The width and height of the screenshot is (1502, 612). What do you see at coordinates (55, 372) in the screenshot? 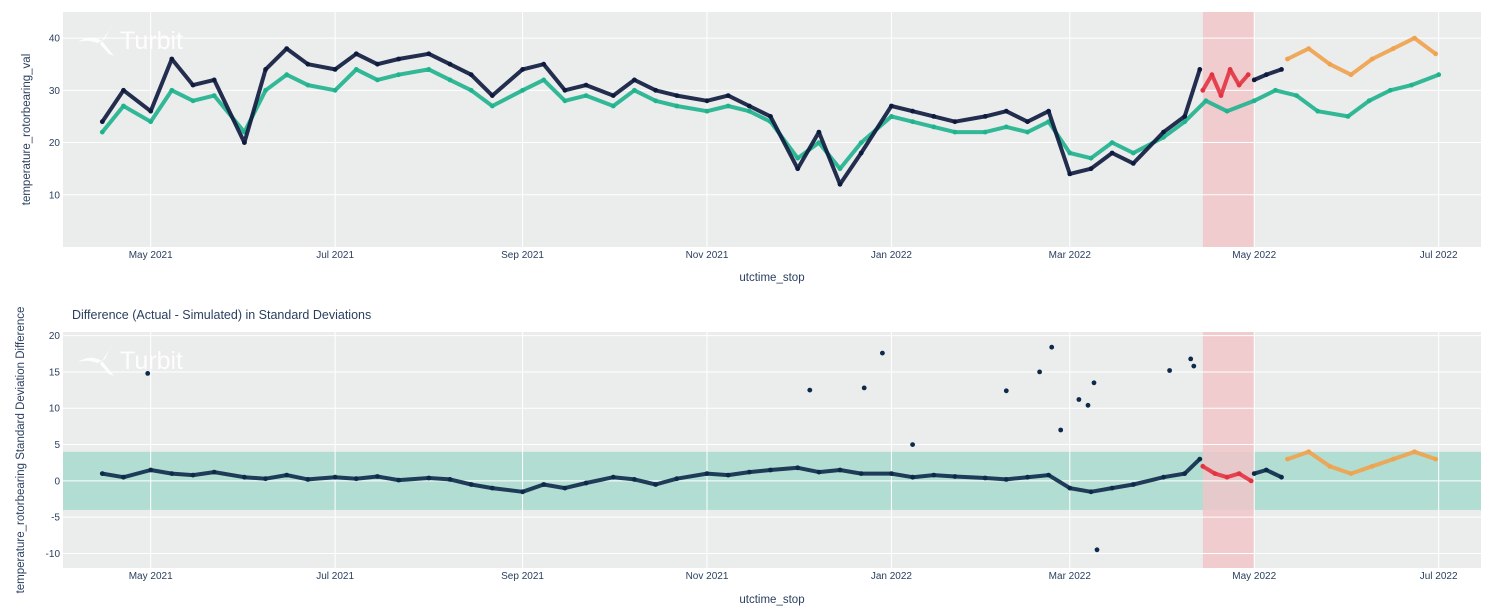
I see `y-tick-label: 15` at bounding box center [55, 372].